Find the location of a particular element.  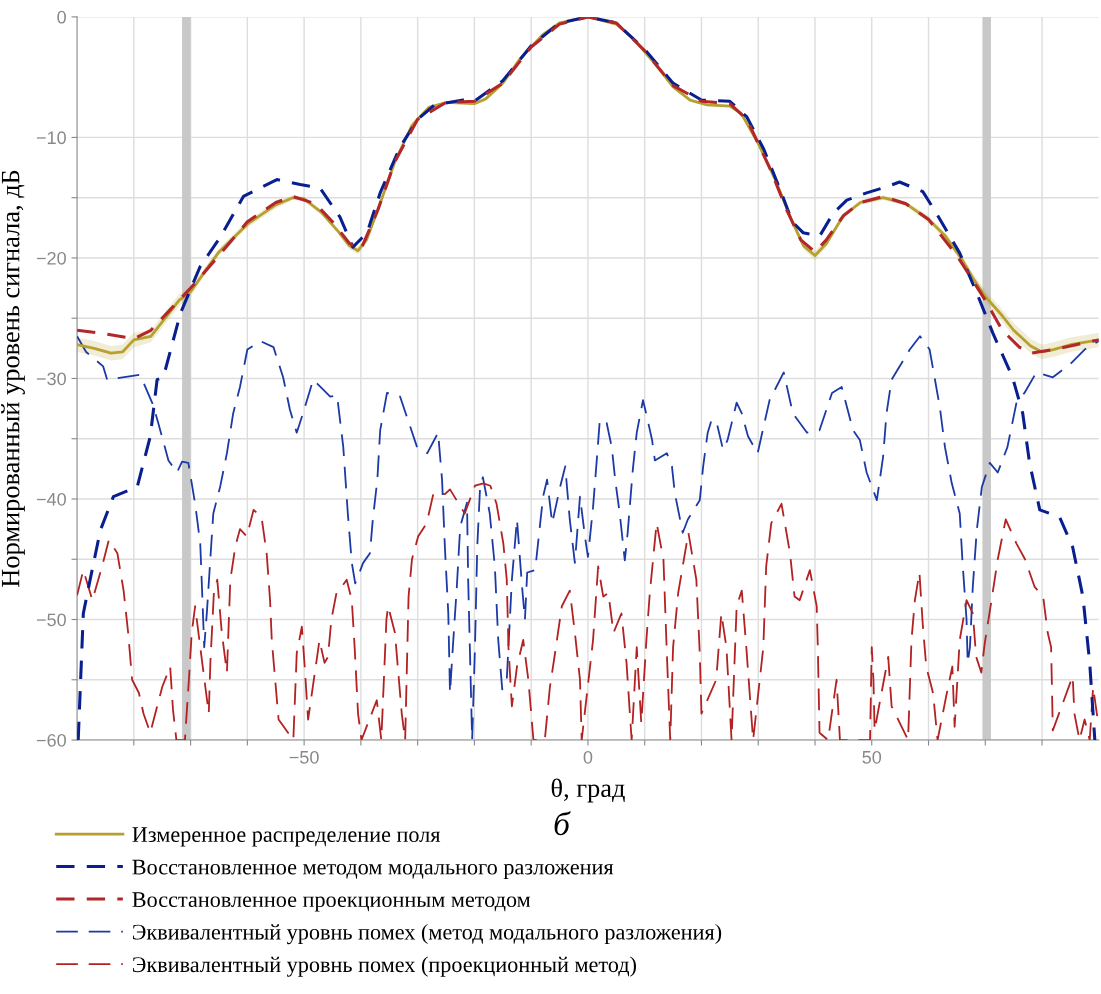

y-tick-label: 0 is located at coordinates (61, 17).